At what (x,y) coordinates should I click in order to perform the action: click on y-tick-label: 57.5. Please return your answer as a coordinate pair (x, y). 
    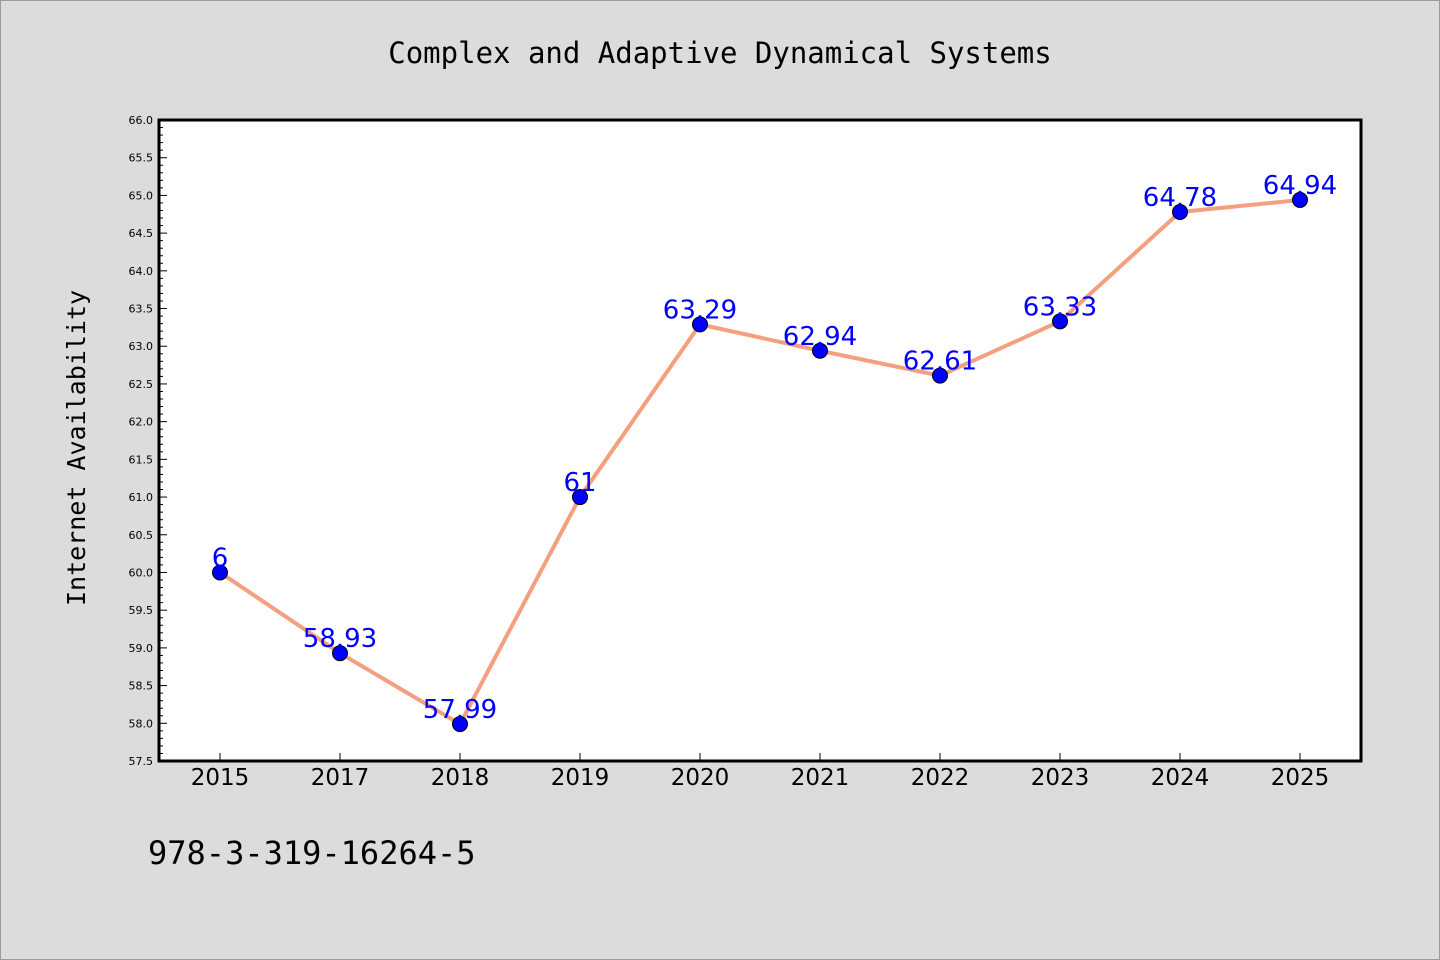
    Looking at the image, I should click on (141, 761).